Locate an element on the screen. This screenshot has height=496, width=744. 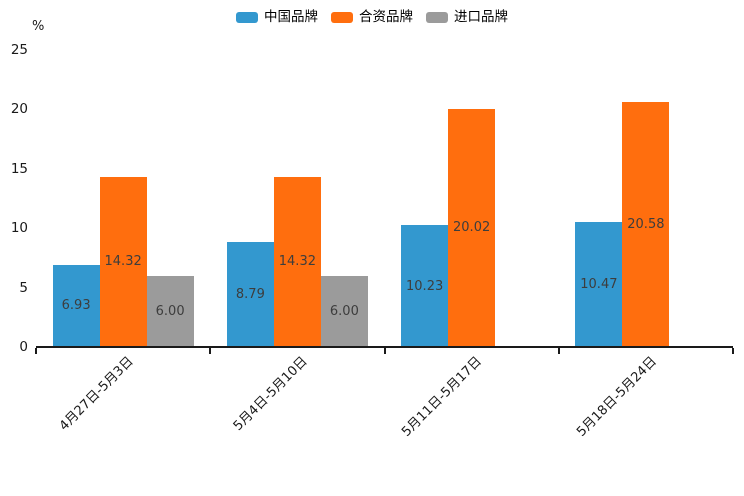
bar-合资品牌-0: 14.32 is located at coordinates (123, 261).